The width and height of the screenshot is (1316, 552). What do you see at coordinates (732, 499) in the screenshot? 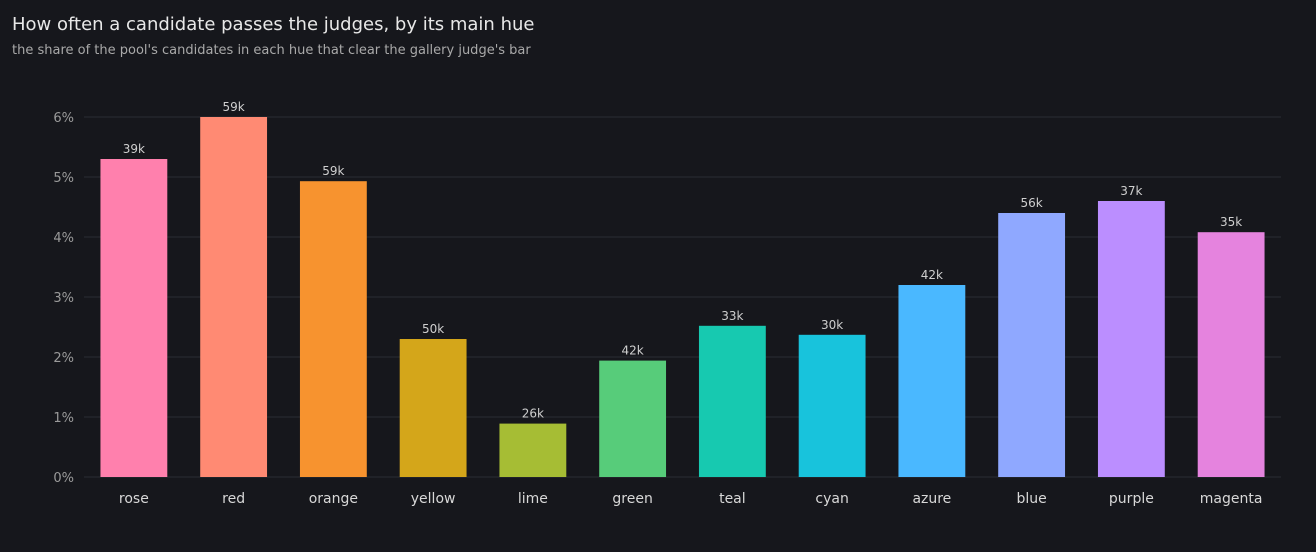
I see `category-label-teal: teal` at bounding box center [732, 499].